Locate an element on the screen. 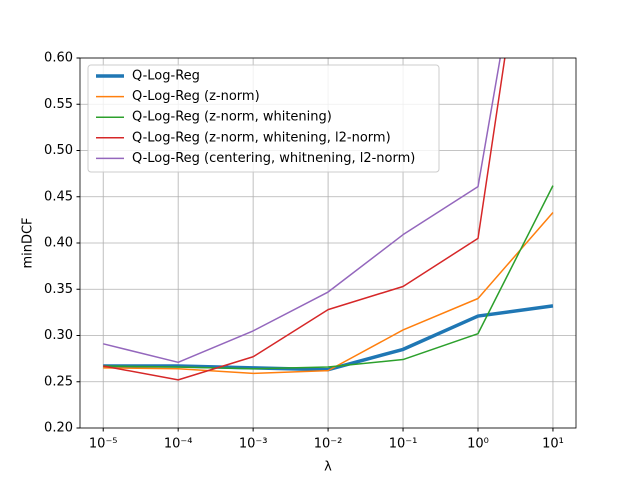 This screenshot has height=480, width=640. y-tick-label: 0.25 is located at coordinates (58, 381).